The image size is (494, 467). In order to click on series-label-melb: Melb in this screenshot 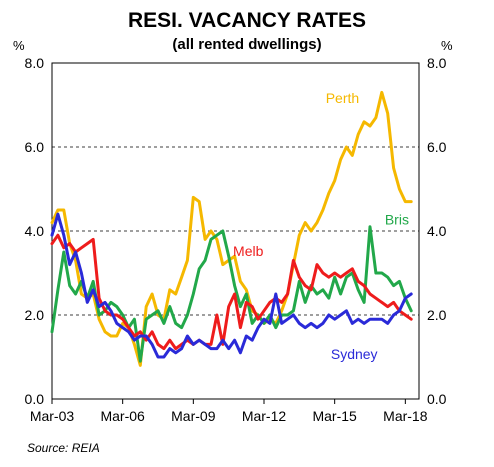, I will do `click(248, 251)`.